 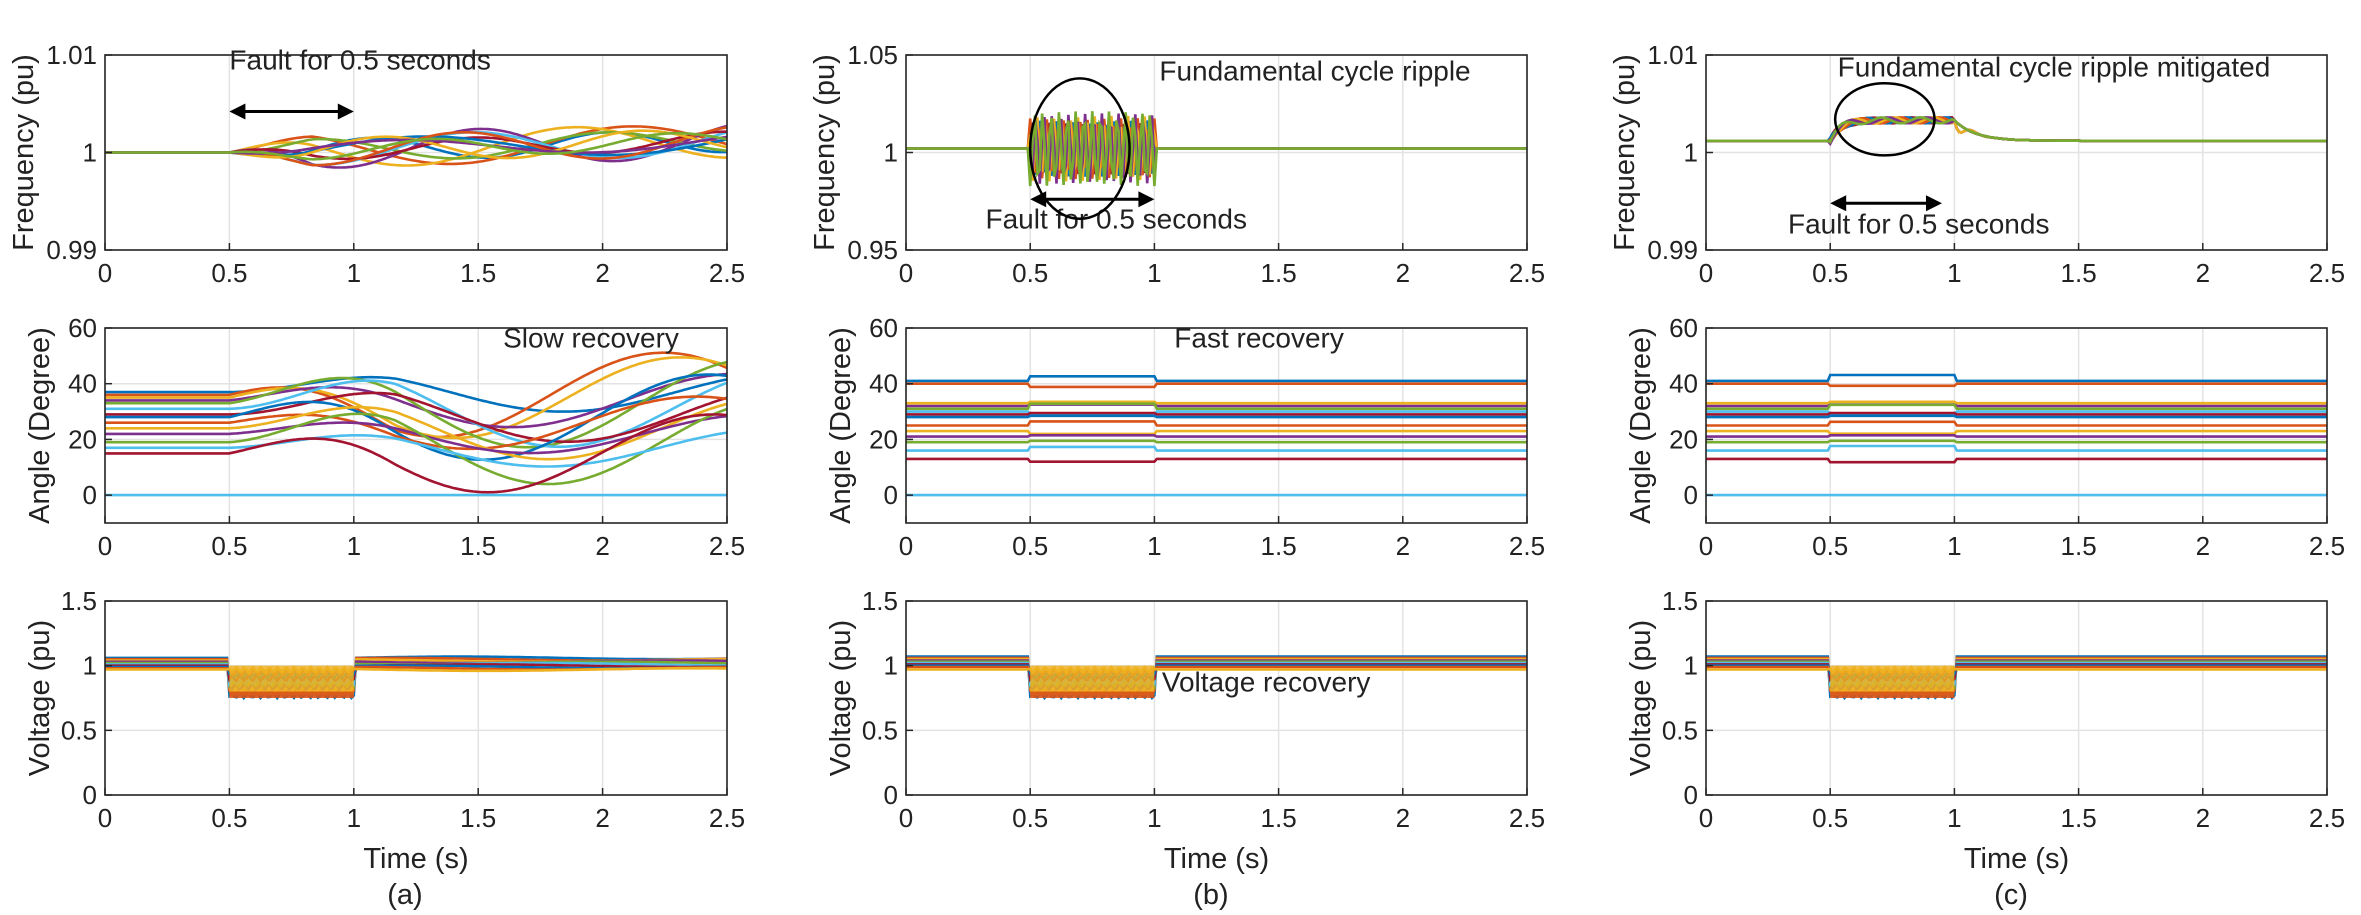 What do you see at coordinates (1672, 250) in the screenshot?
I see `y-tick-label: 0.99` at bounding box center [1672, 250].